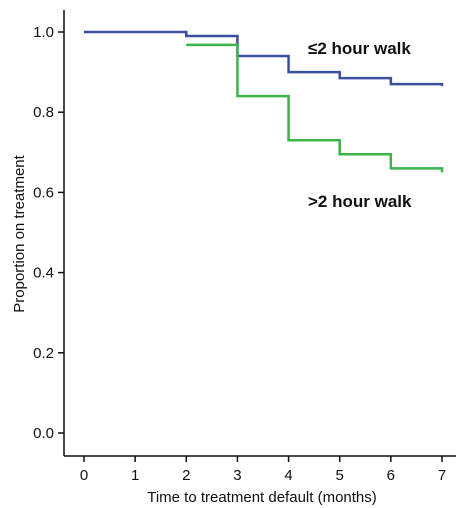 The width and height of the screenshot is (458, 508). Describe the element at coordinates (315, 108) in the screenshot. I see `series-line-gt2` at that location.